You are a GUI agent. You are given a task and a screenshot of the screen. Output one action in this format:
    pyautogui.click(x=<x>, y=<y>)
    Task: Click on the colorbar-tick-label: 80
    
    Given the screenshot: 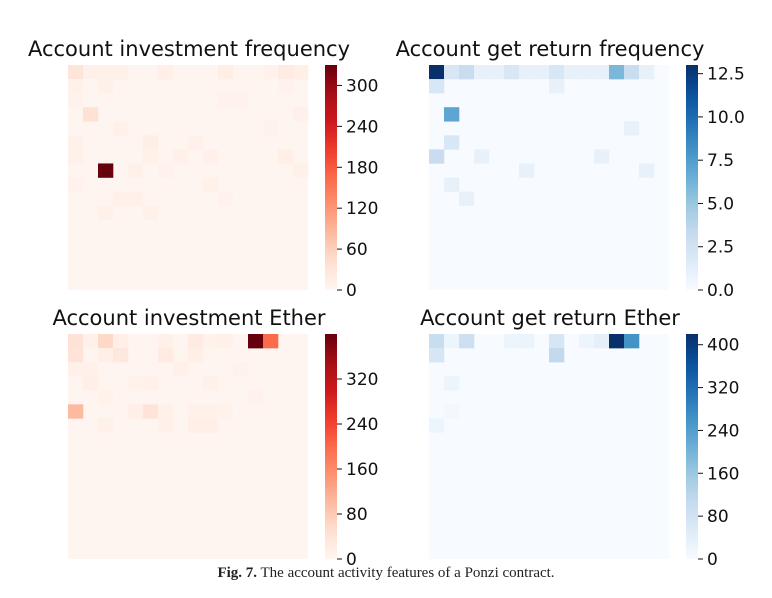 What is the action you would take?
    pyautogui.click(x=357, y=515)
    